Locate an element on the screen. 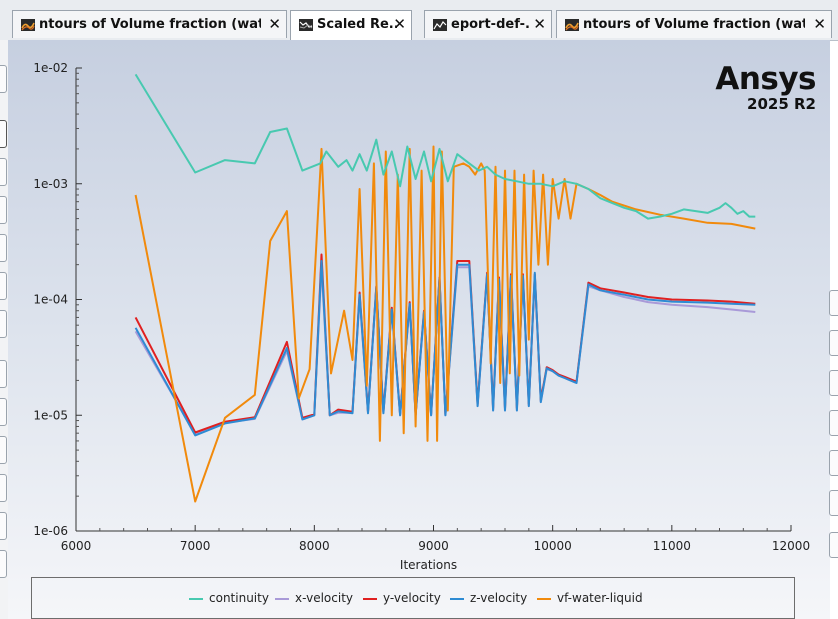 The image size is (838, 619). tab-contours-volume-fraction-2: ntours of Volume fraction (water-l is located at coordinates (694, 24).